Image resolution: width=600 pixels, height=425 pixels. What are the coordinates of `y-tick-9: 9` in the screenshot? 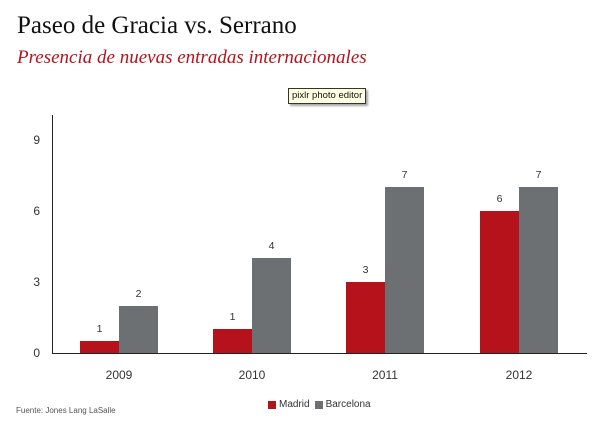 It's located at (36, 140).